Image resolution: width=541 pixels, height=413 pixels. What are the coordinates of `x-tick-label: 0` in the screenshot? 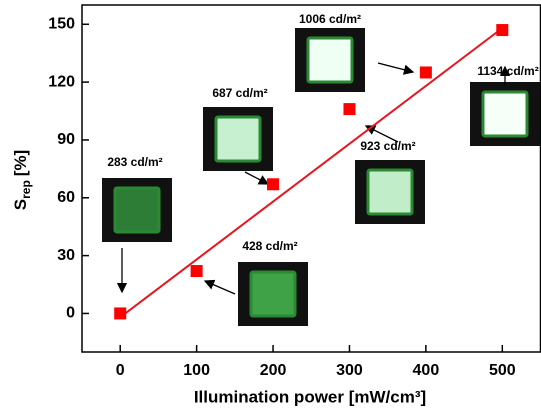 It's located at (120, 370).